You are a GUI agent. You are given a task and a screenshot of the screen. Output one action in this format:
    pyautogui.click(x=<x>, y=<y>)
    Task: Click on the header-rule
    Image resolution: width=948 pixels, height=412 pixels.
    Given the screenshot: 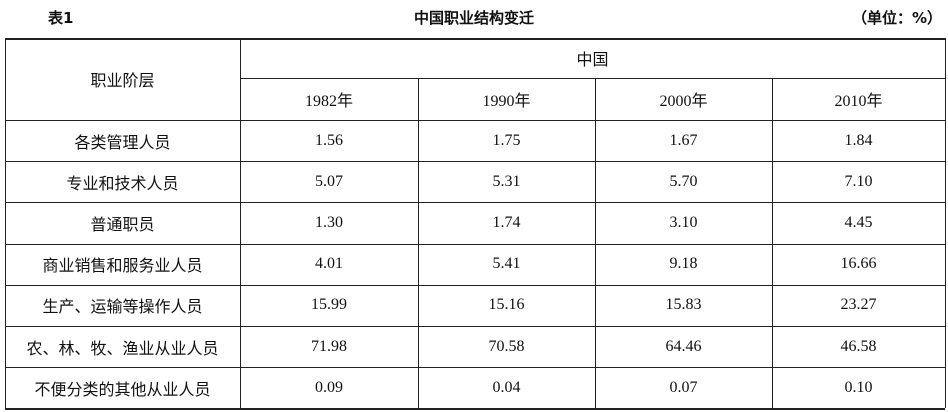 What is the action you would take?
    pyautogui.click(x=592, y=78)
    